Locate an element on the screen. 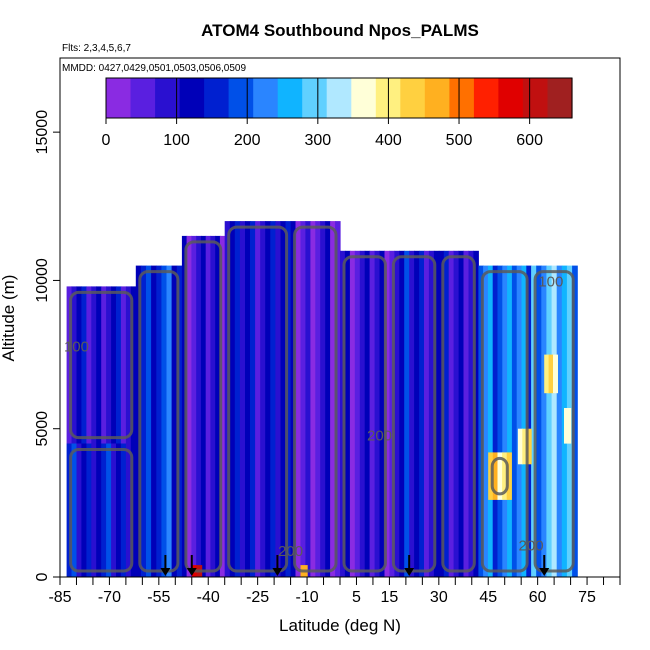 The image size is (650, 650). colorbar-tick-label: 300 is located at coordinates (317, 140).